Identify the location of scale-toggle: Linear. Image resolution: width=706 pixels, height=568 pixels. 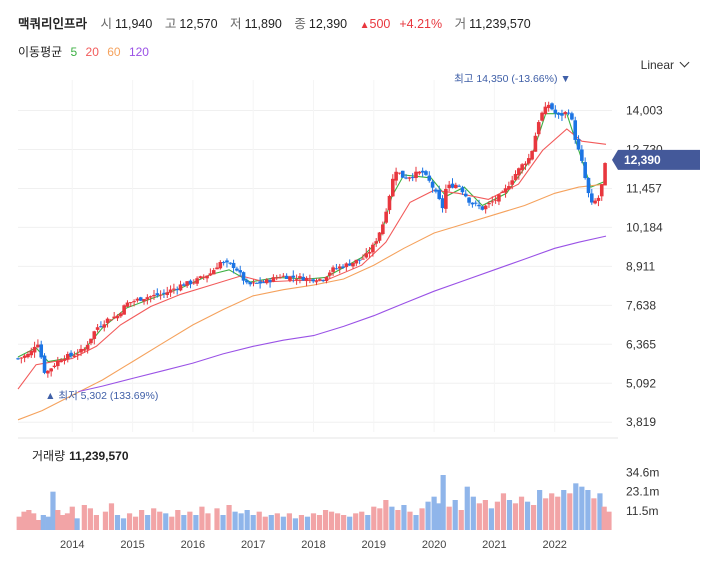
(665, 64).